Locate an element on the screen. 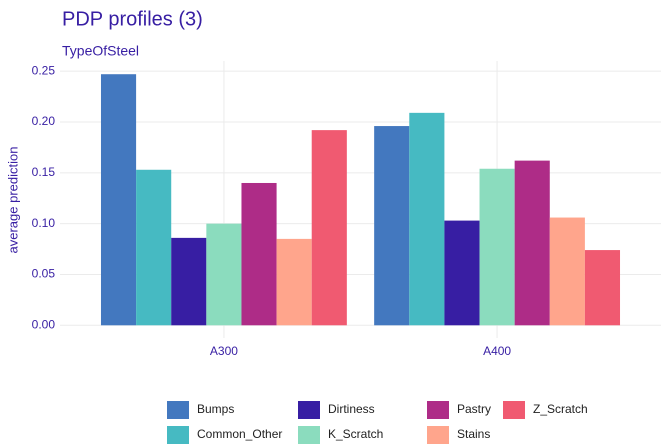 Image resolution: width=662 pixels, height=446 pixels. legend-label: Z_Scratch is located at coordinates (560, 409).